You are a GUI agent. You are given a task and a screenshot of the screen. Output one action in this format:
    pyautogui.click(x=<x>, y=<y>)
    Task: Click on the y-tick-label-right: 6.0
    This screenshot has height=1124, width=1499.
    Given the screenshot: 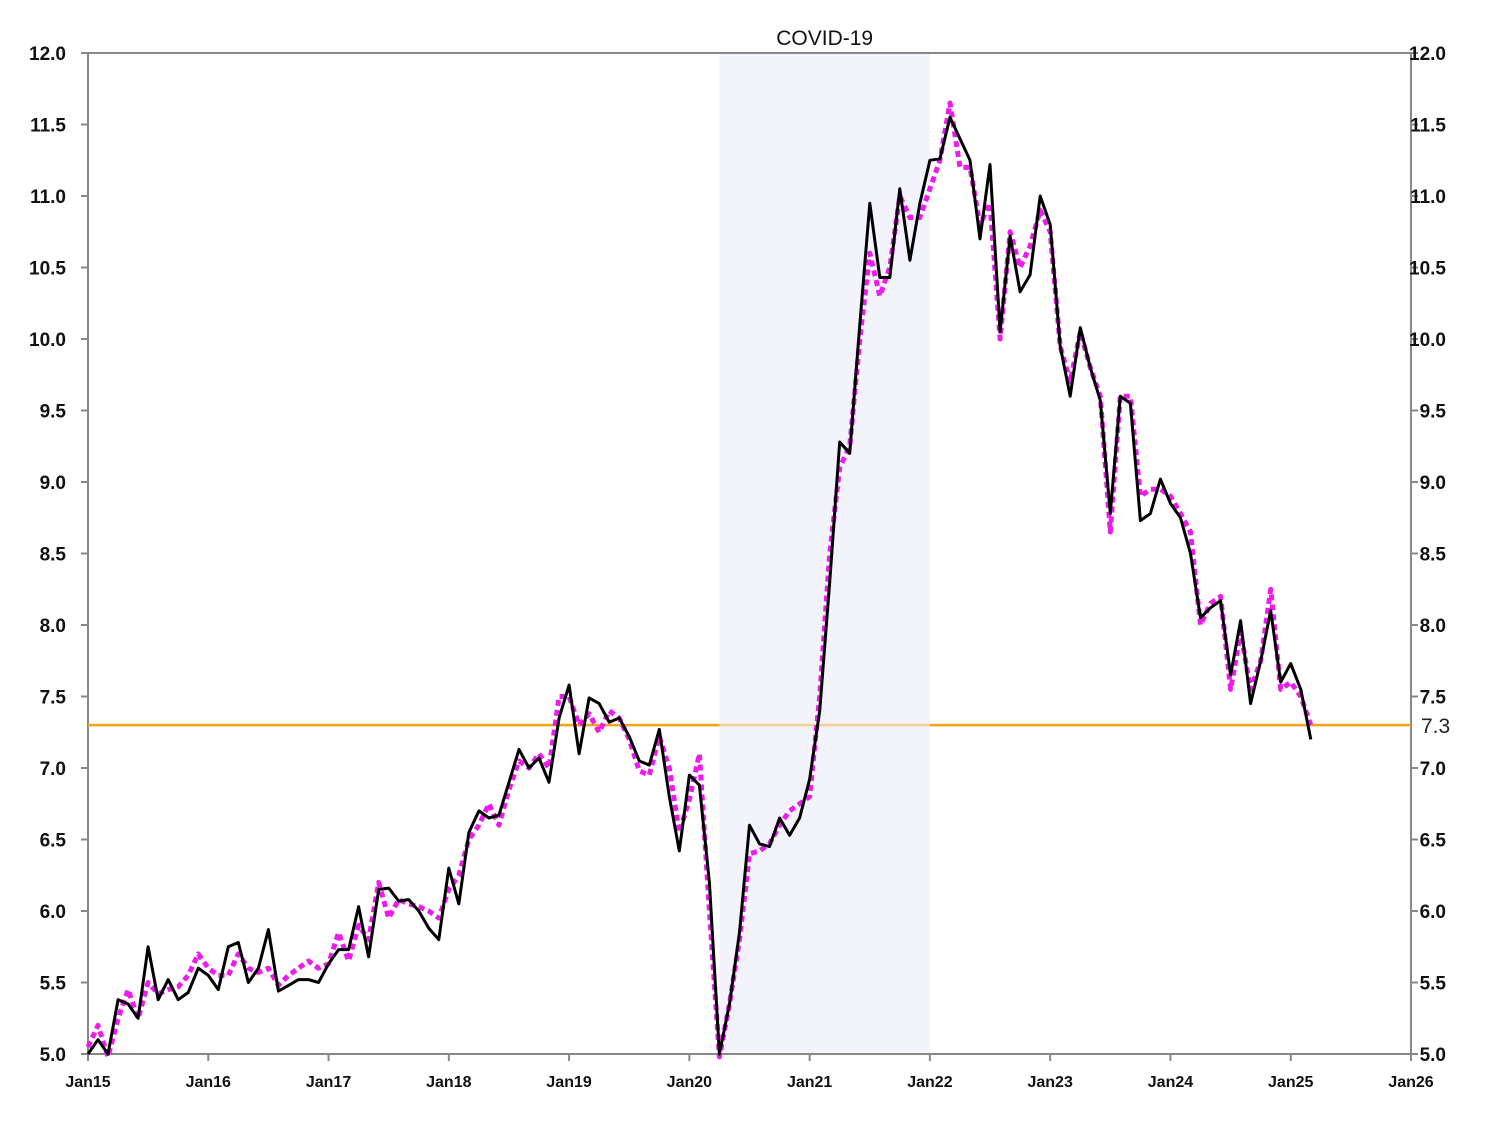 What is the action you would take?
    pyautogui.click(x=1433, y=912)
    